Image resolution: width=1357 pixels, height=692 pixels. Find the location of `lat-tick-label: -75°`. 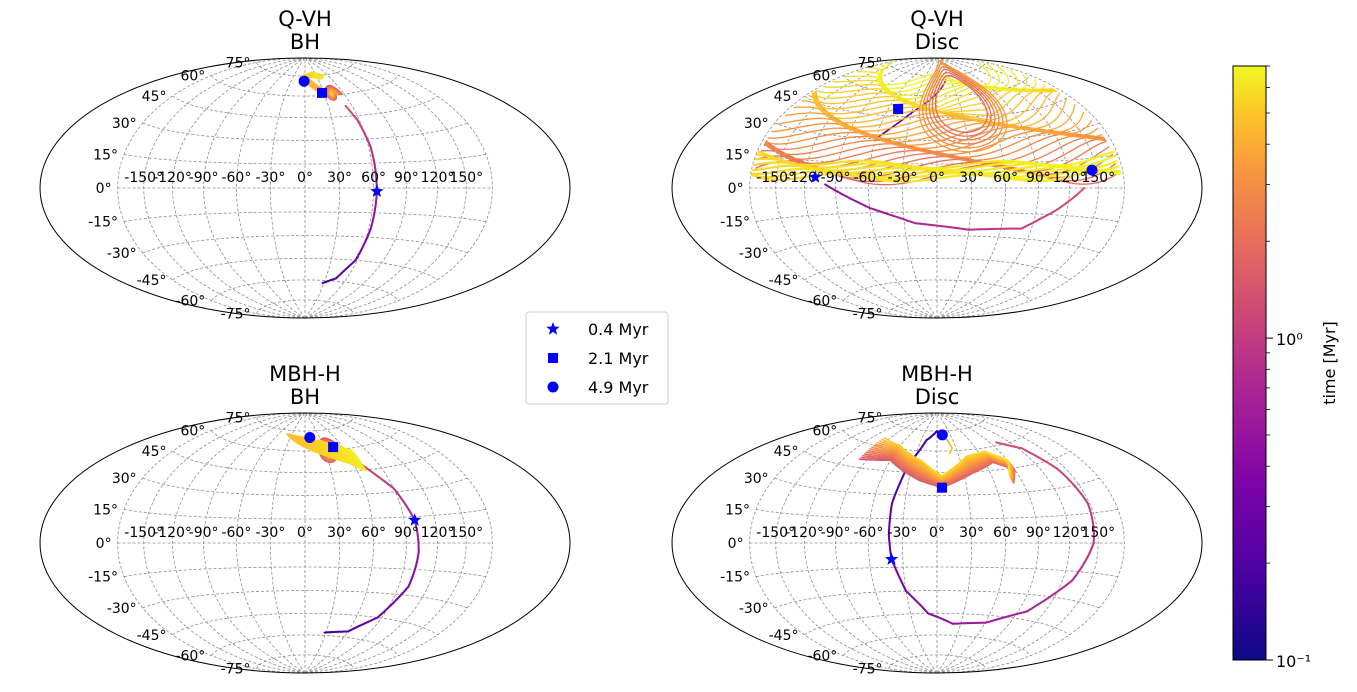

lat-tick-label: -75° is located at coordinates (236, 670).